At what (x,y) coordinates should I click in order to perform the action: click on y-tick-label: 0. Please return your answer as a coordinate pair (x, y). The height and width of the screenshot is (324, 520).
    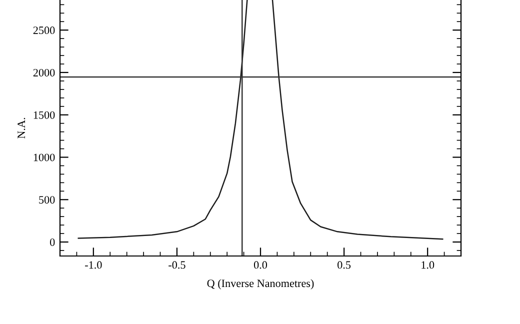
    Looking at the image, I should click on (52, 242).